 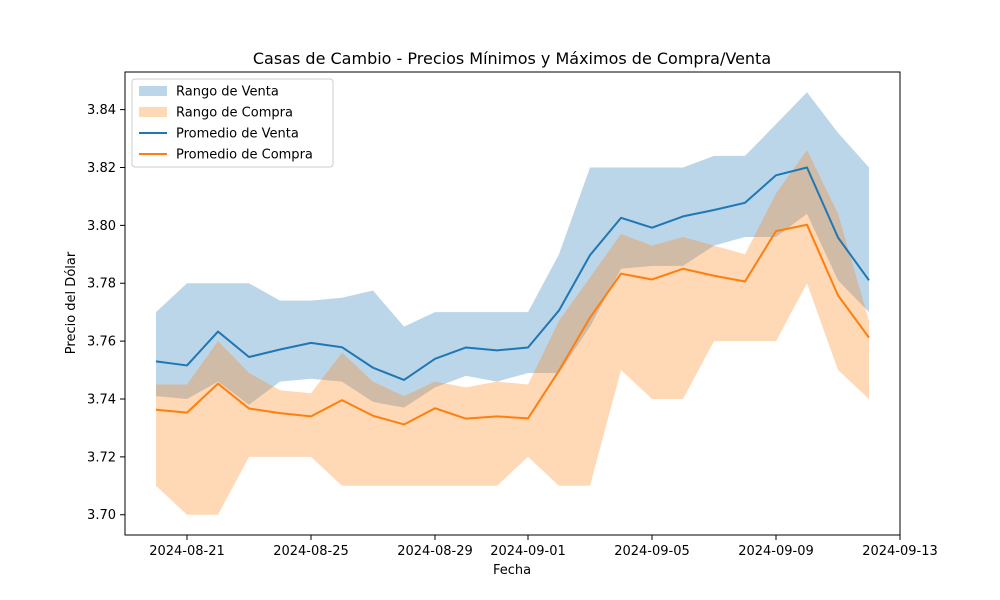 I want to click on legend-label-1: Rango de Compra, so click(x=234, y=113).